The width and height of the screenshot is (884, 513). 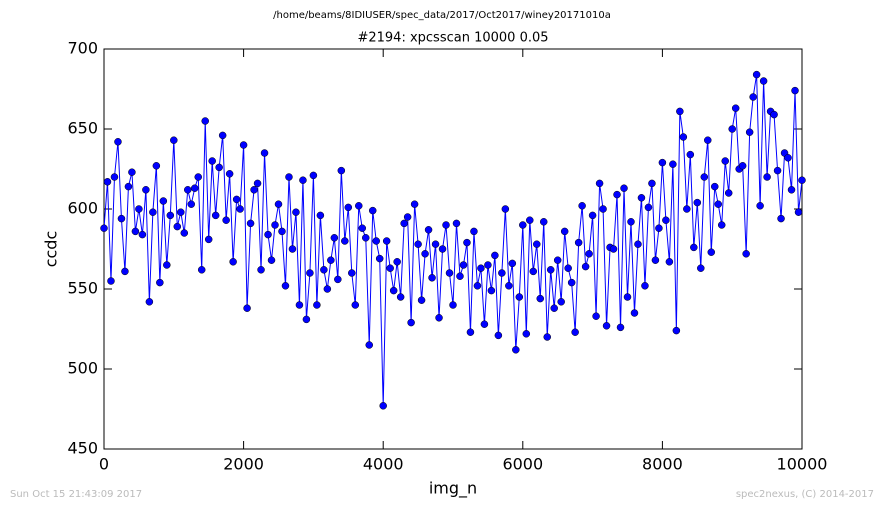 I want to click on footer-right: spec2nexus, (C) 2014-2017, so click(x=805, y=494).